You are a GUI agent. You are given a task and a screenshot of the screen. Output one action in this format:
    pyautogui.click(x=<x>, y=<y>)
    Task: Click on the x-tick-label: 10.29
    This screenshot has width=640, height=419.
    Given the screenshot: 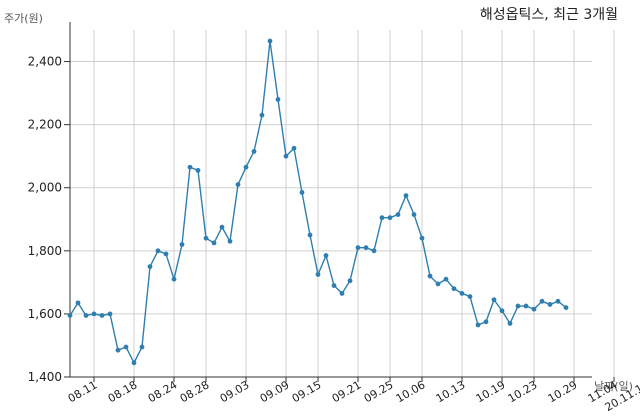 What is the action you would take?
    pyautogui.click(x=563, y=391)
    